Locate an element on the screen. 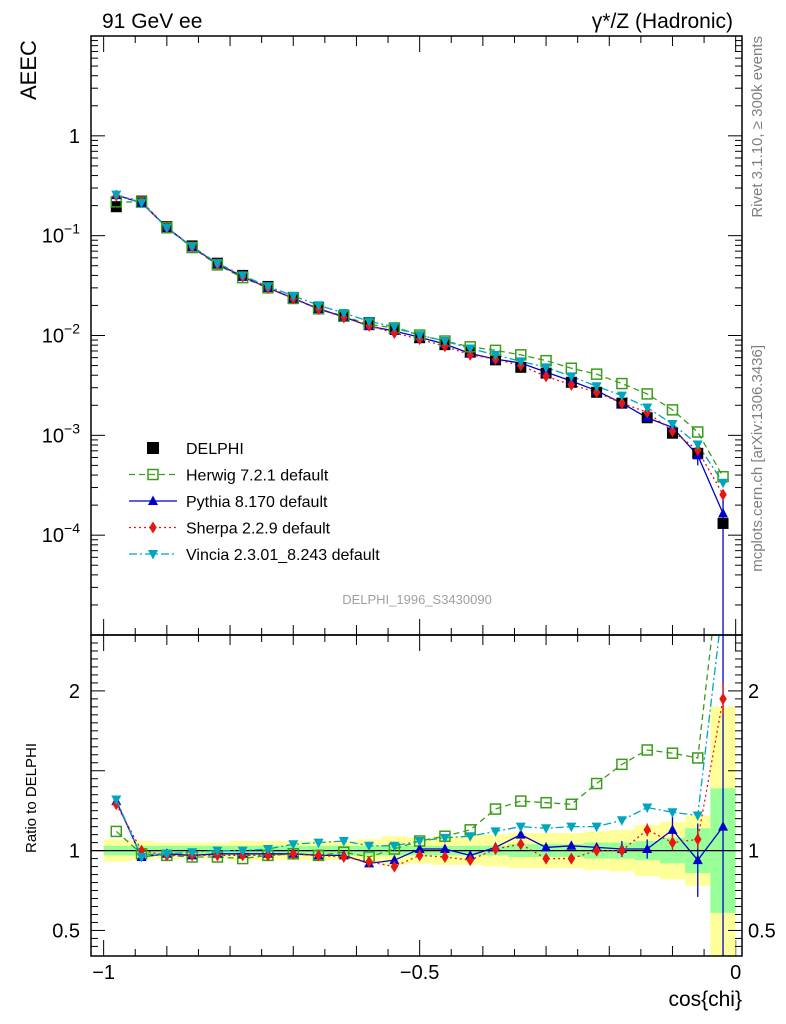 The image size is (786, 1024). y-tick-label: 10⁻¹ is located at coordinates (61, 234).